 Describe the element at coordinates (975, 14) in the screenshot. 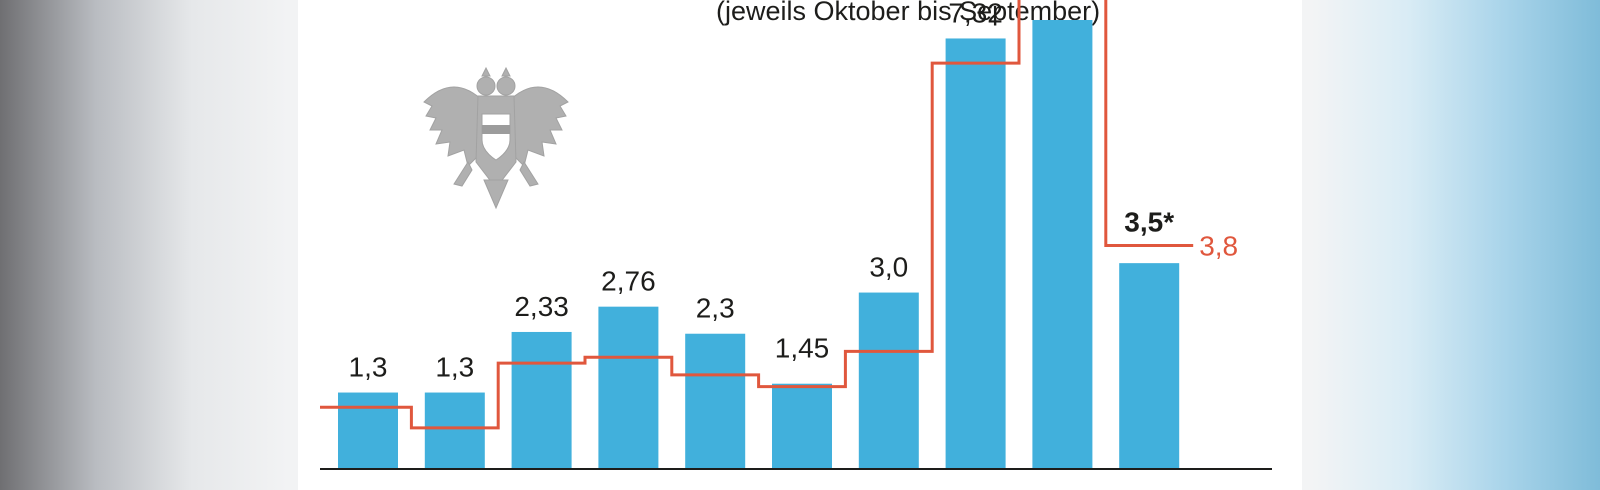

I see `bar-label-8: 7,32` at that location.